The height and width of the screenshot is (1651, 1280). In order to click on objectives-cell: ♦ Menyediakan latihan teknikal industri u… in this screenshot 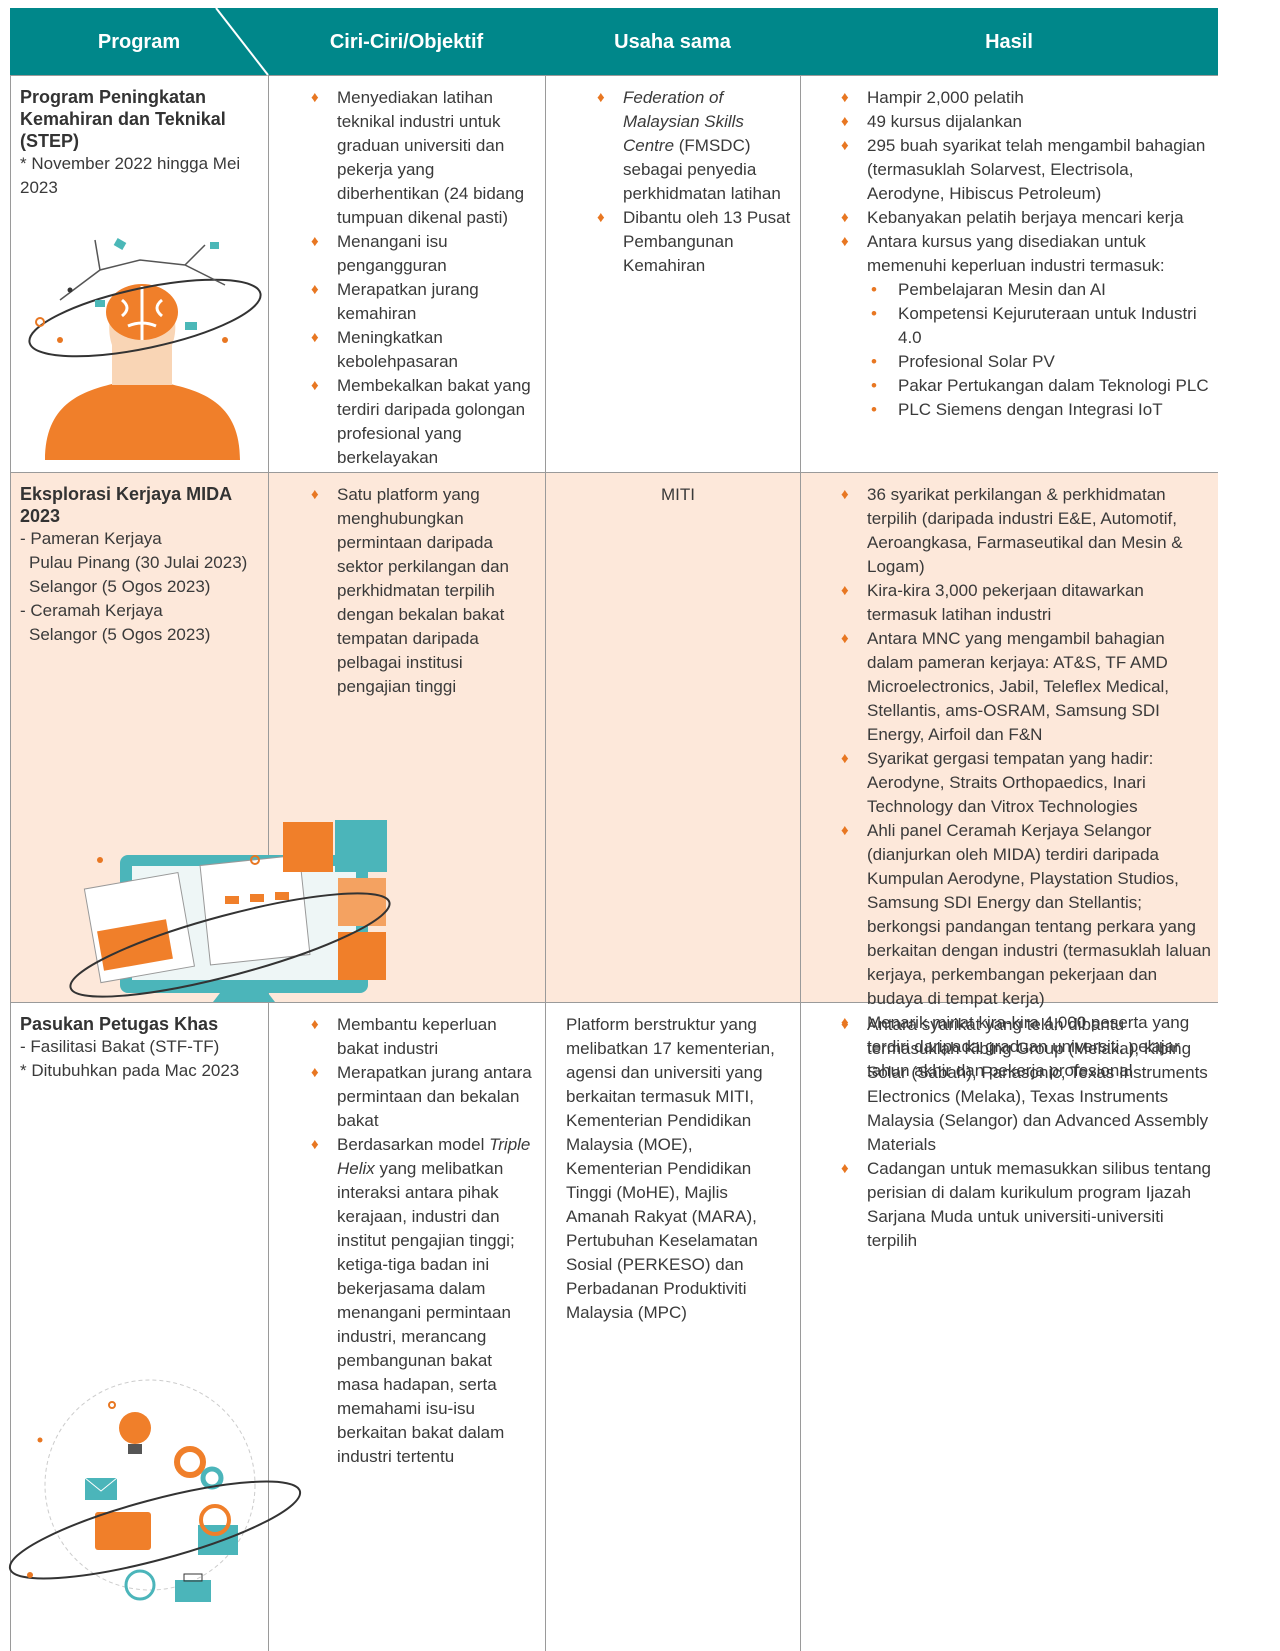, I will do `click(406, 273)`.